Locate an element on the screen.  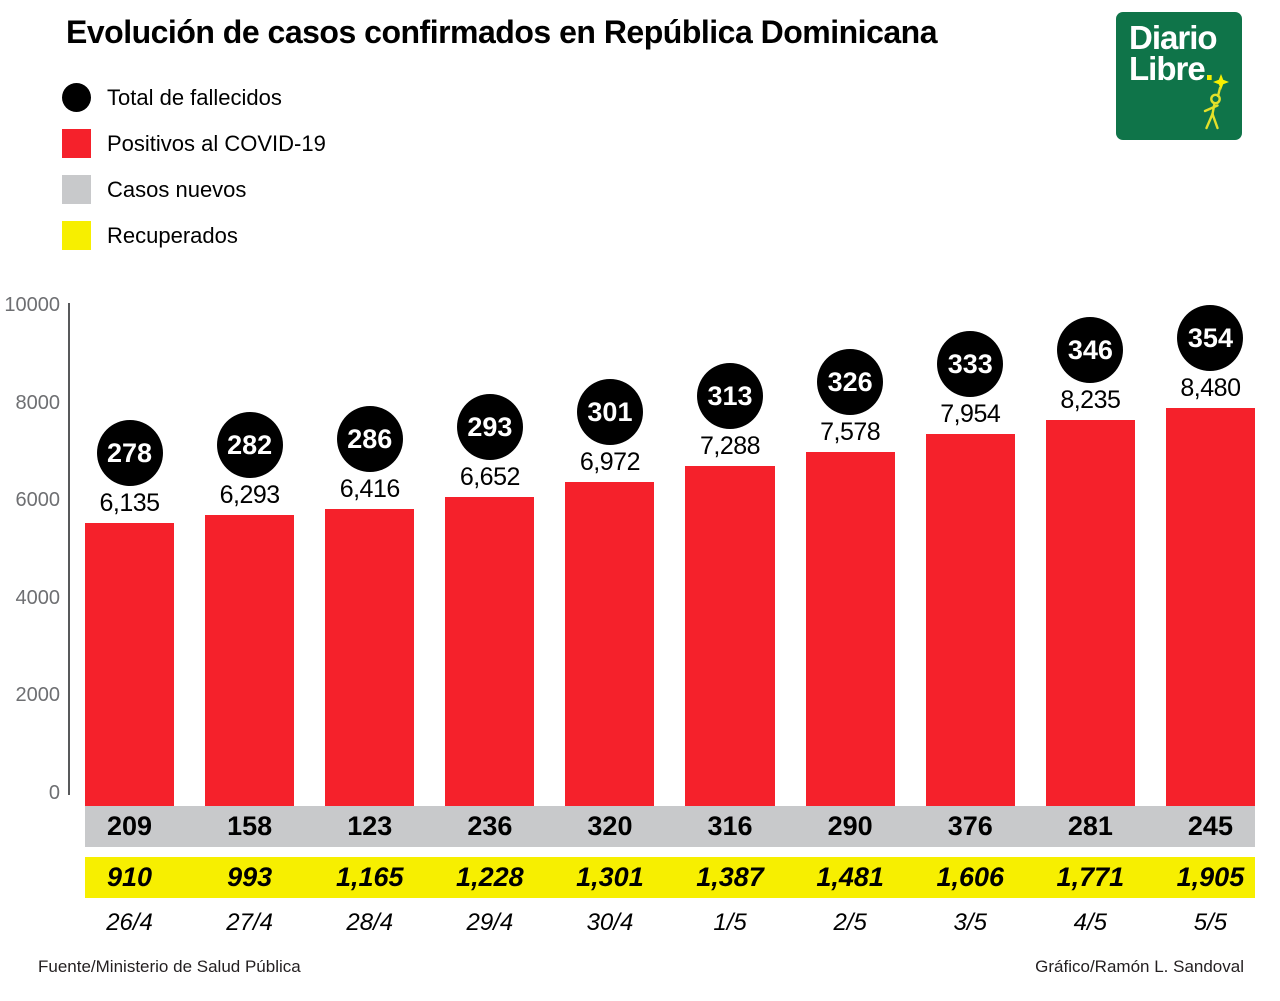
bar-column: 326 7,578 is located at coordinates (850, 563).